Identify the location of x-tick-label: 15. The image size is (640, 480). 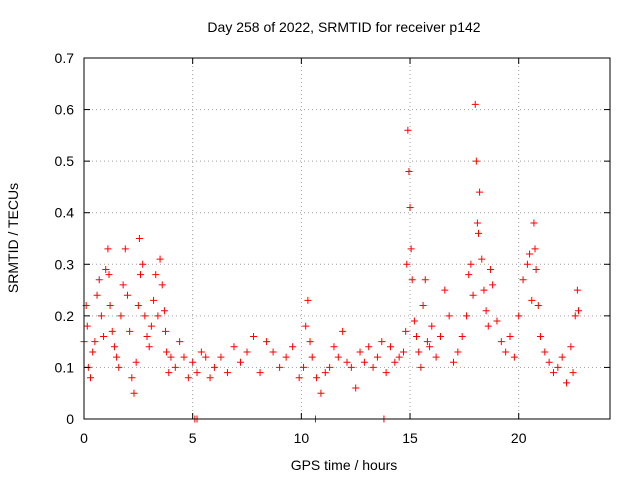
(410, 438).